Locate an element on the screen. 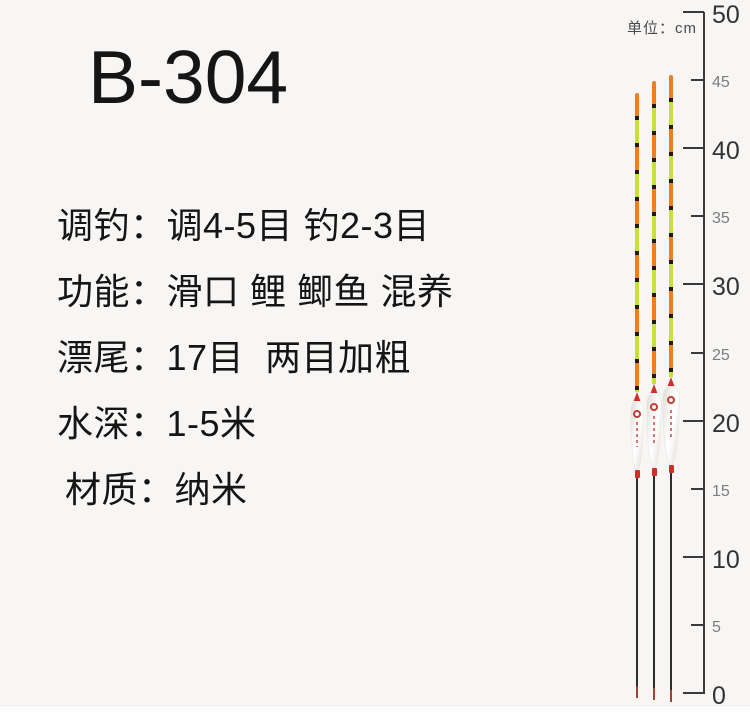 The image size is (750, 712). spec-line-function: 功能：滑口 鲤 鲫鱼 混养 is located at coordinates (255, 291).